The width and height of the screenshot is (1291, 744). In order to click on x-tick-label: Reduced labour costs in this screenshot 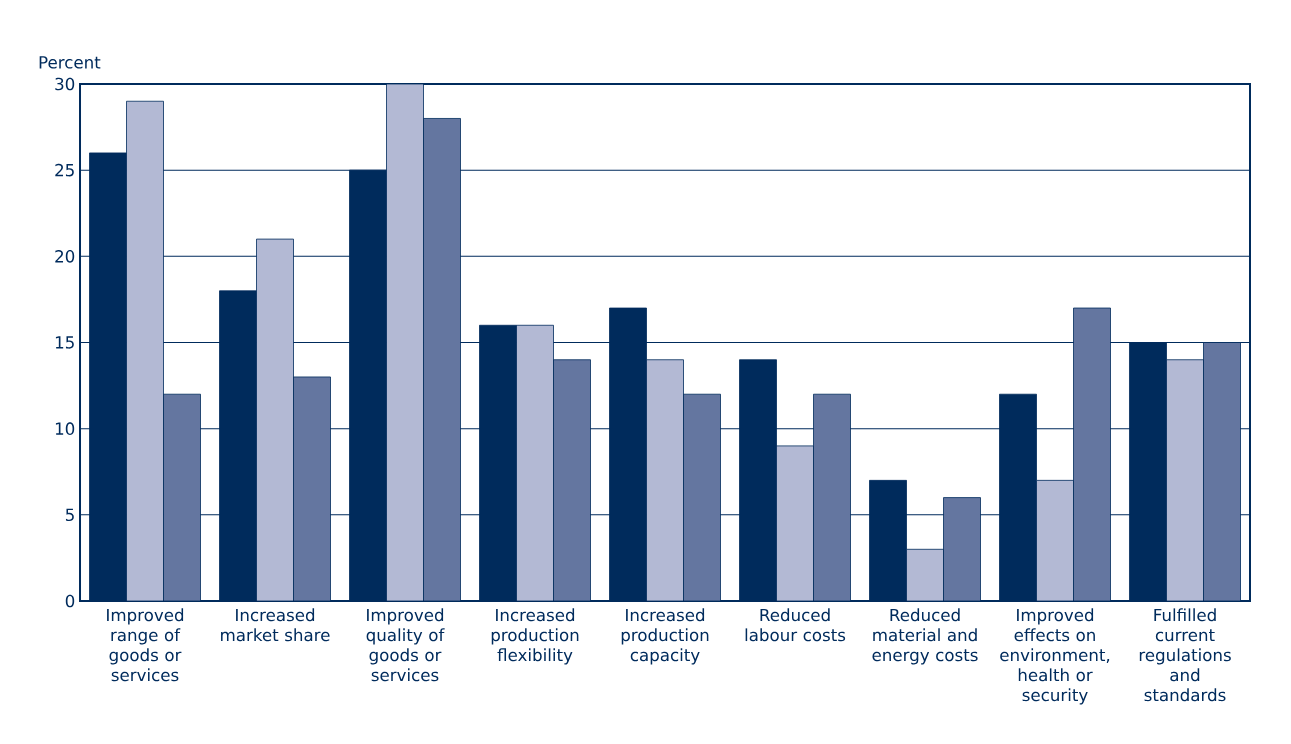, I will do `click(795, 625)`.